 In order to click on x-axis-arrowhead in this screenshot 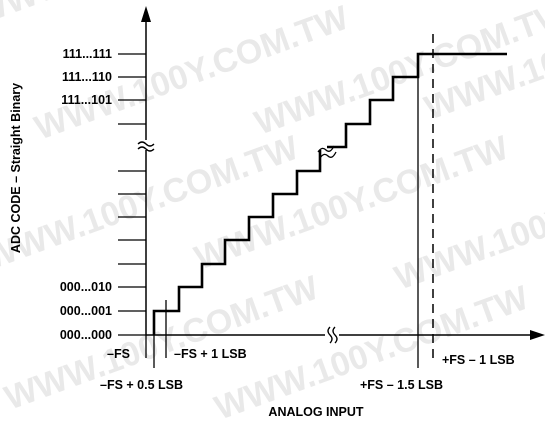, I will do `click(537, 335)`.